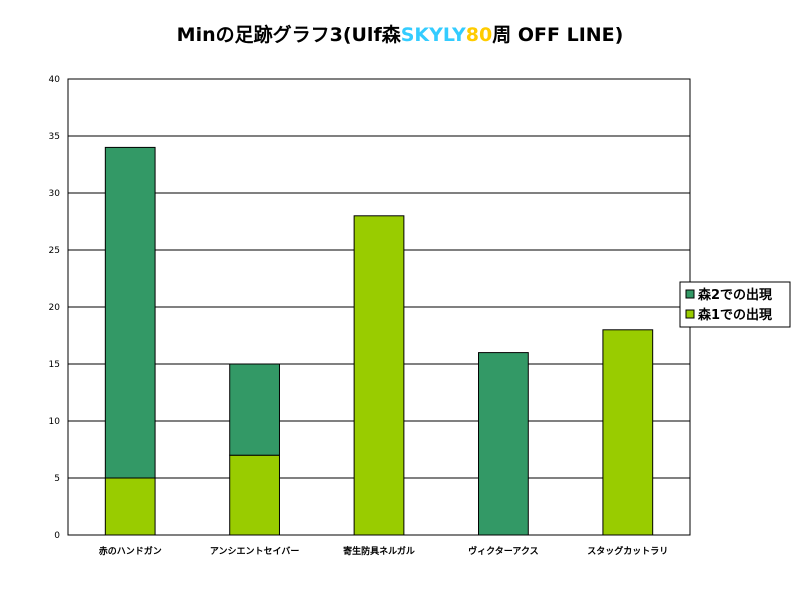 The width and height of the screenshot is (800, 600). Describe the element at coordinates (503, 551) in the screenshot. I see `x-tick-label: ヴィクターアクス` at that location.